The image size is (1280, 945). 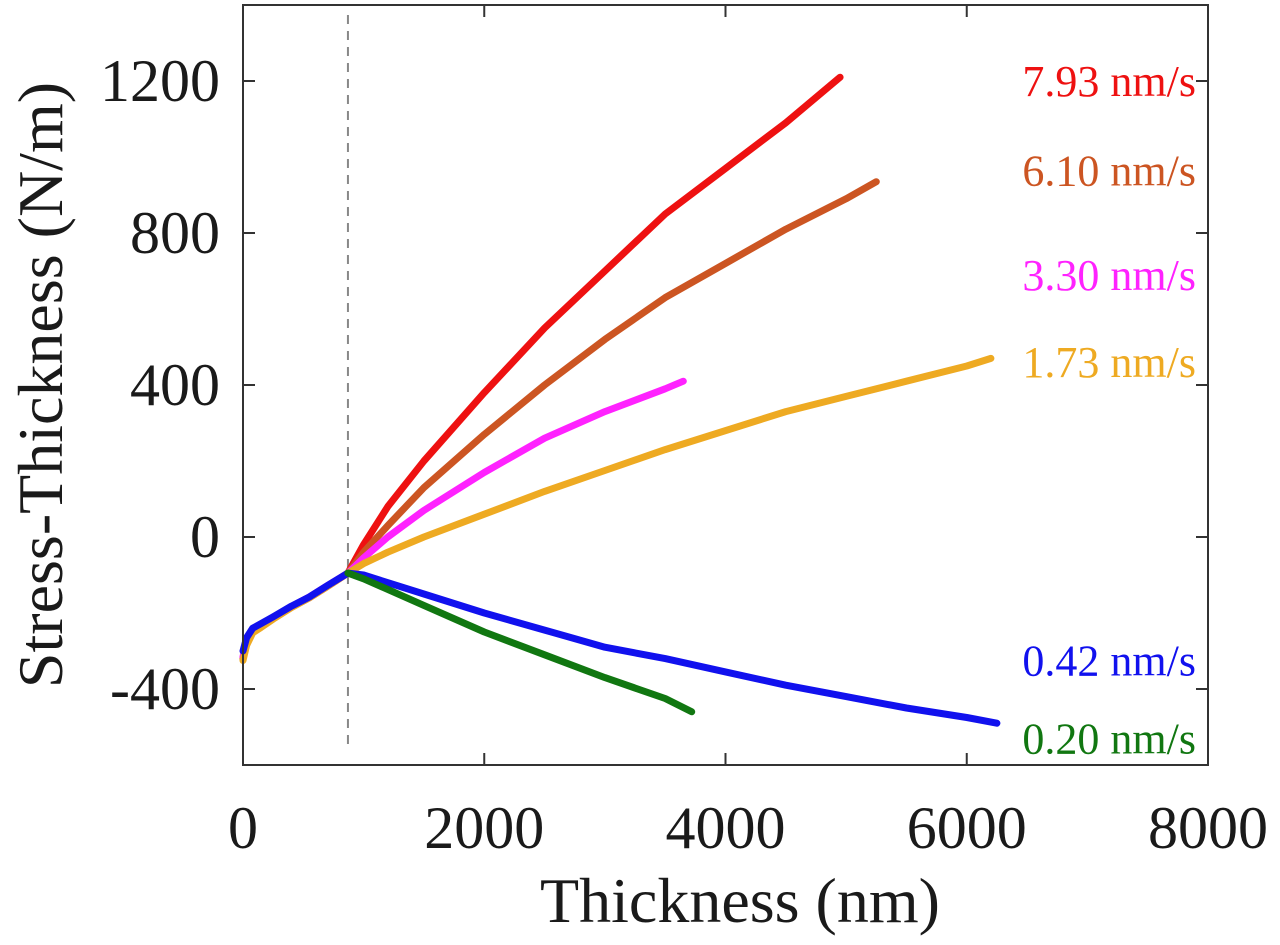 What do you see at coordinates (205, 537) in the screenshot?
I see `y-tick-label: 0` at bounding box center [205, 537].